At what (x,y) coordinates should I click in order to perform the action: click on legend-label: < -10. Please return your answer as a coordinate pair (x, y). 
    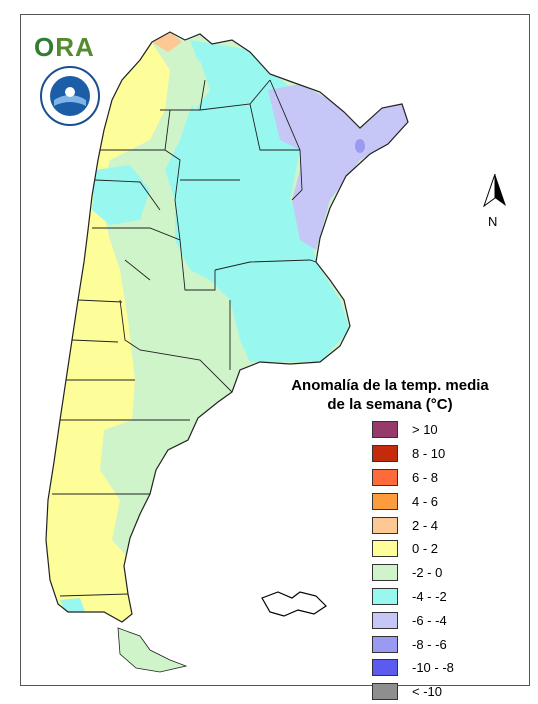
    Looking at the image, I should click on (427, 692).